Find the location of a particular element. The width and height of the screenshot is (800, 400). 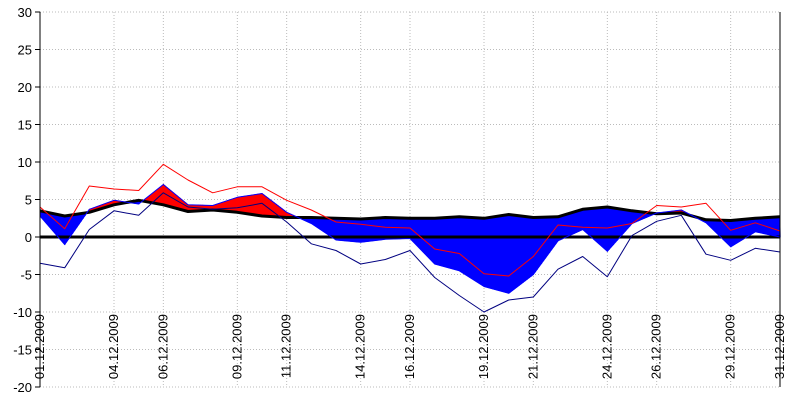

x-tick-label: 29.12.2009 is located at coordinates (730, 346).